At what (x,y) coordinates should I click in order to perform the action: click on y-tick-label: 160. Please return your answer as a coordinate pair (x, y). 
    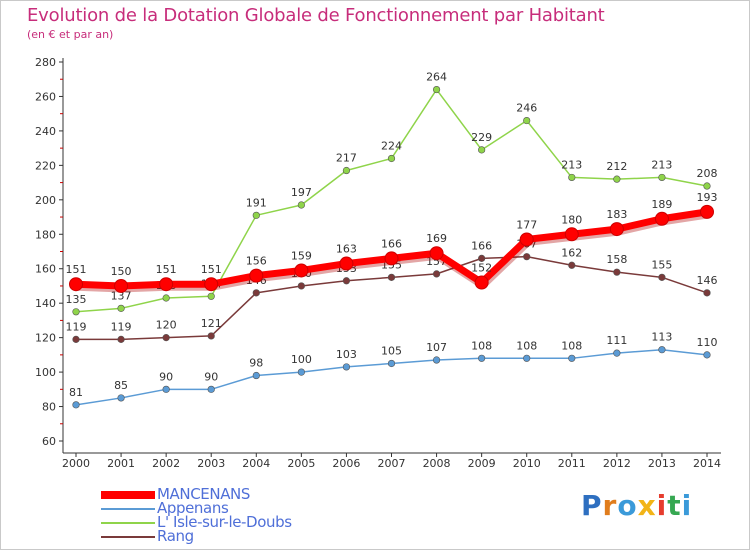
    Looking at the image, I should click on (45, 269).